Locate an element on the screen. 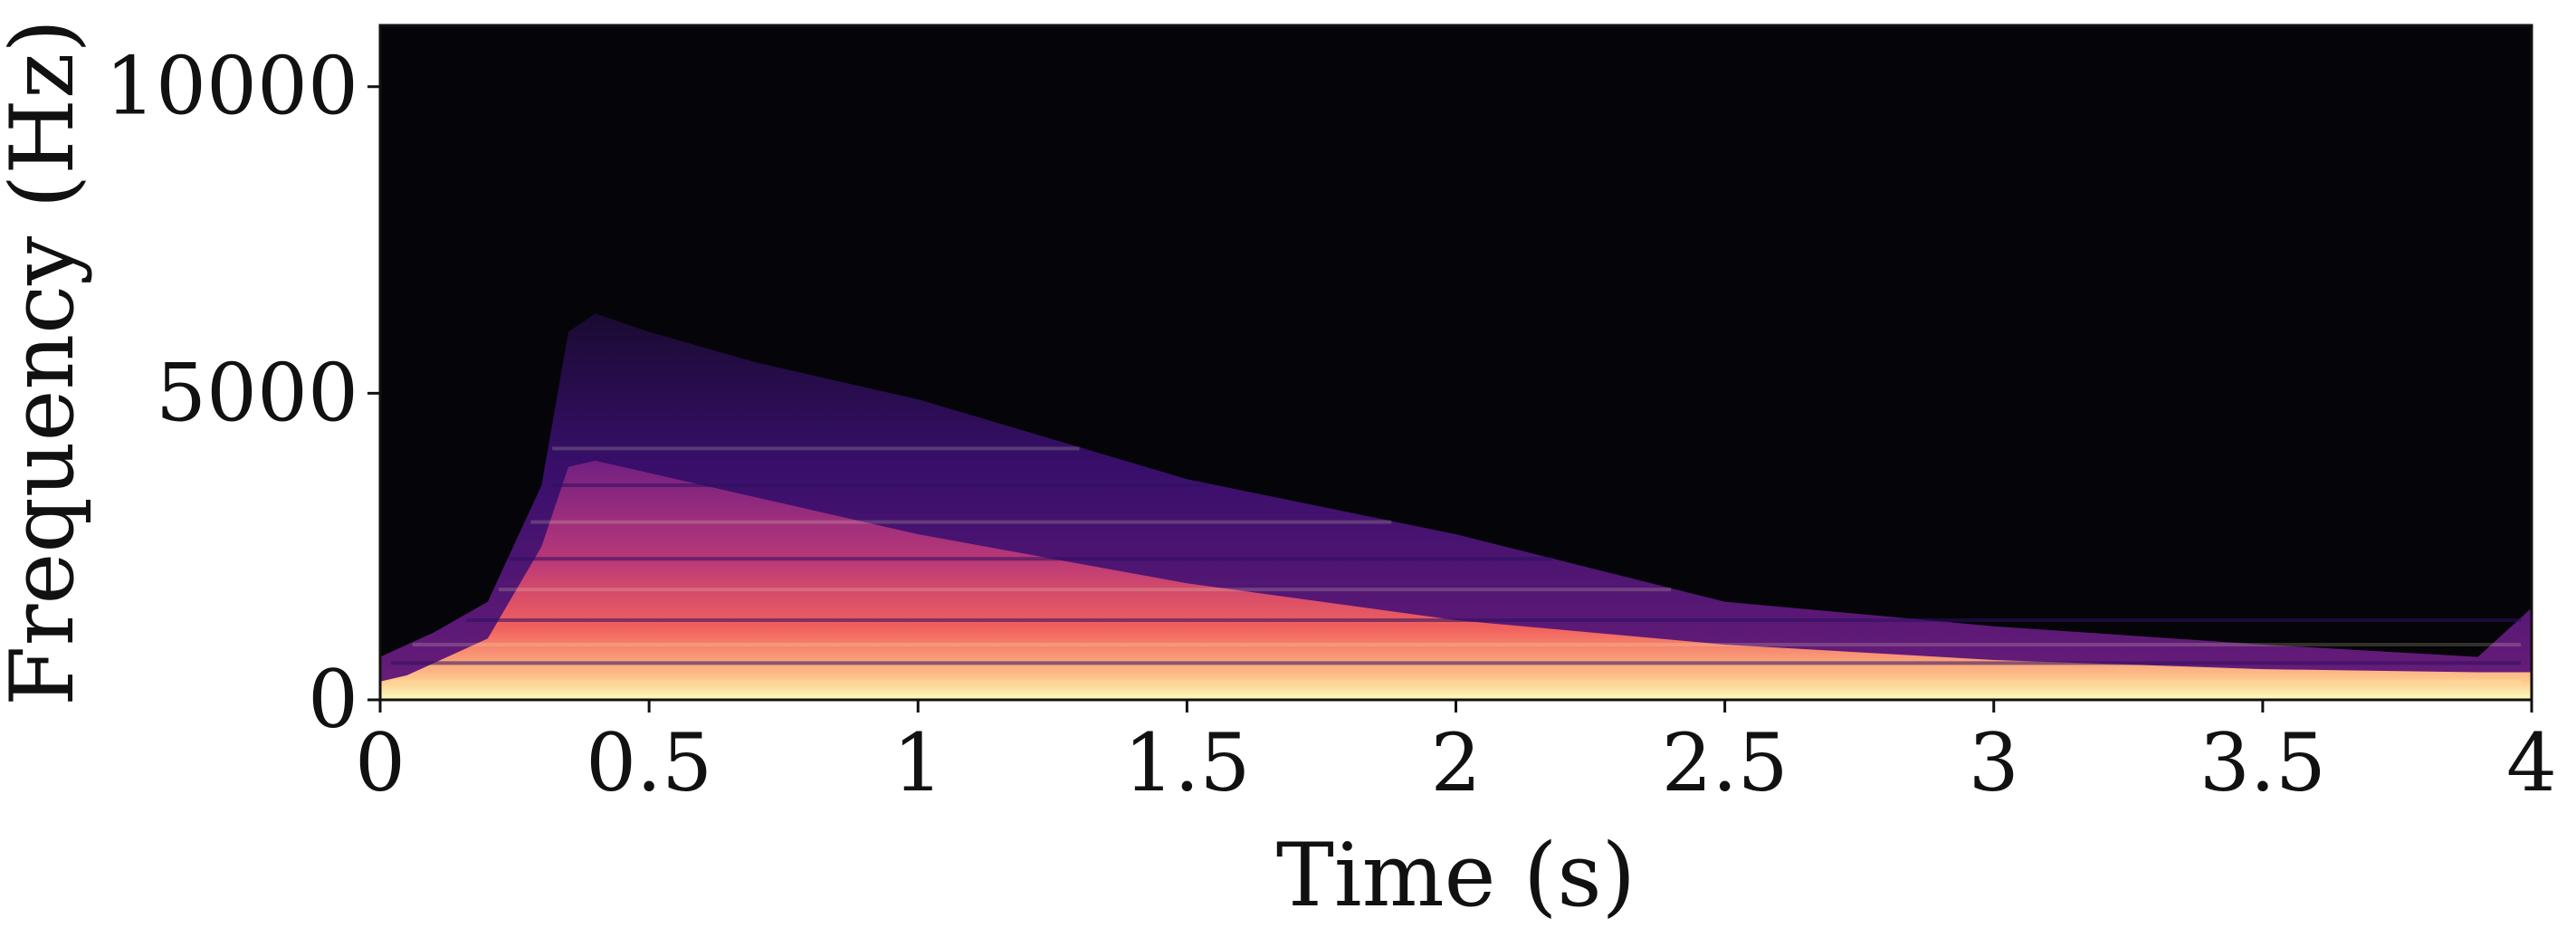  x-tick-label: 0.5 is located at coordinates (649, 762).